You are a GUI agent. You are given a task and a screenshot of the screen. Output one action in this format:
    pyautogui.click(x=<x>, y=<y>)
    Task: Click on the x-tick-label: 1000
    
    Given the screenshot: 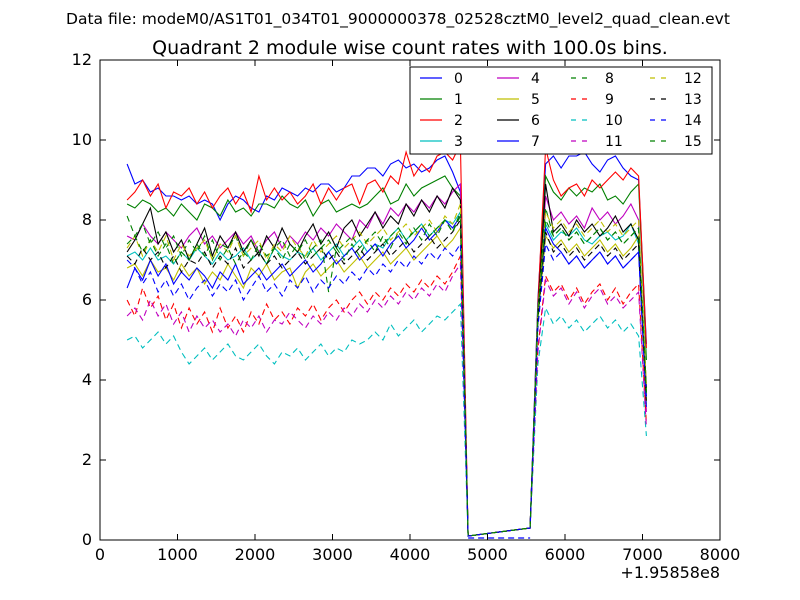 What is the action you would take?
    pyautogui.click(x=177, y=554)
    